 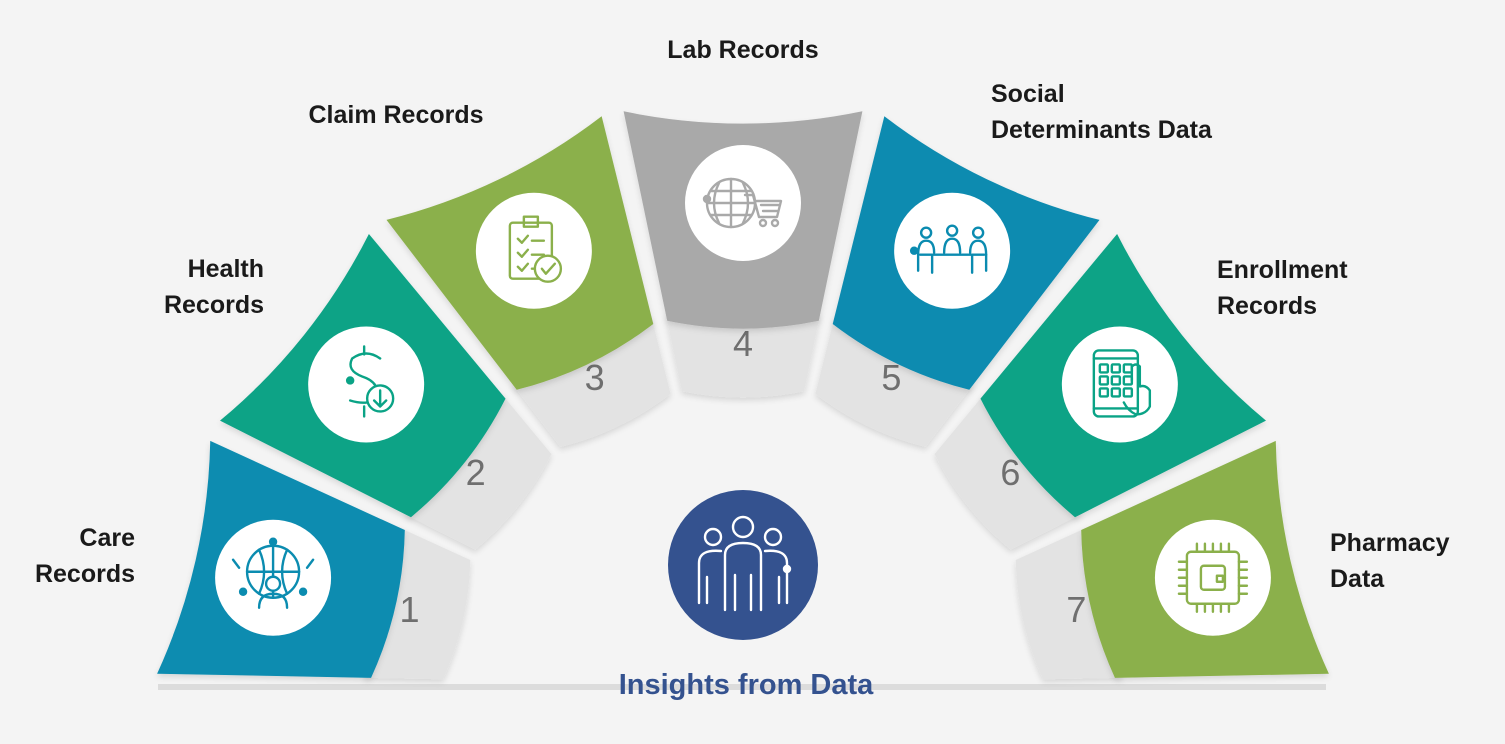 I want to click on segment-label: Social Determinants Data, so click(x=1102, y=112).